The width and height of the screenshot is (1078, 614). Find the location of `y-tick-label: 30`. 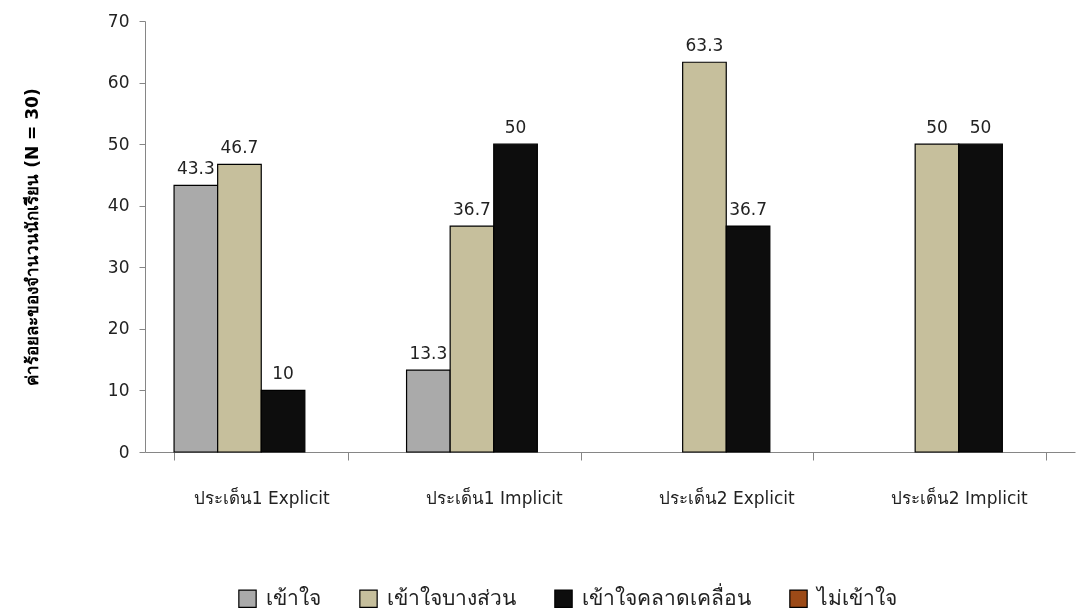

y-tick-label: 30 is located at coordinates (118, 266).